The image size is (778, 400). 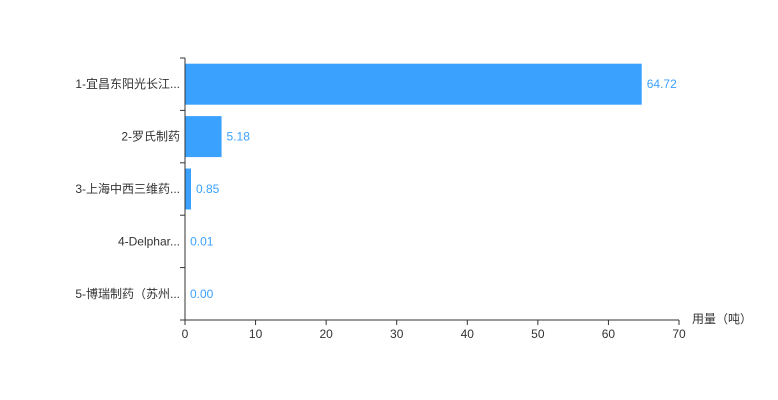 What do you see at coordinates (326, 334) in the screenshot?
I see `x-tick-label: 20` at bounding box center [326, 334].